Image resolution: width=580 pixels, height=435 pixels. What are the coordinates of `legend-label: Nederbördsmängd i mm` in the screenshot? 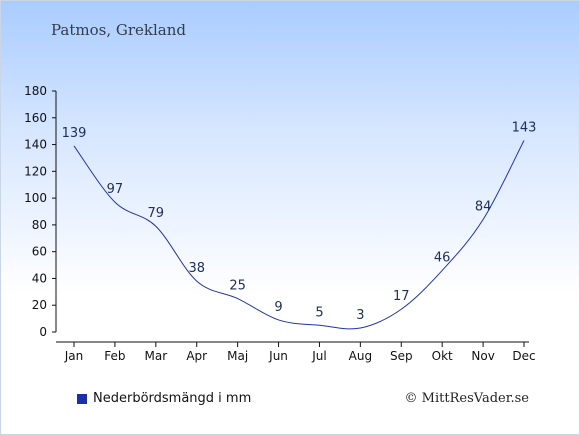 It's located at (172, 398).